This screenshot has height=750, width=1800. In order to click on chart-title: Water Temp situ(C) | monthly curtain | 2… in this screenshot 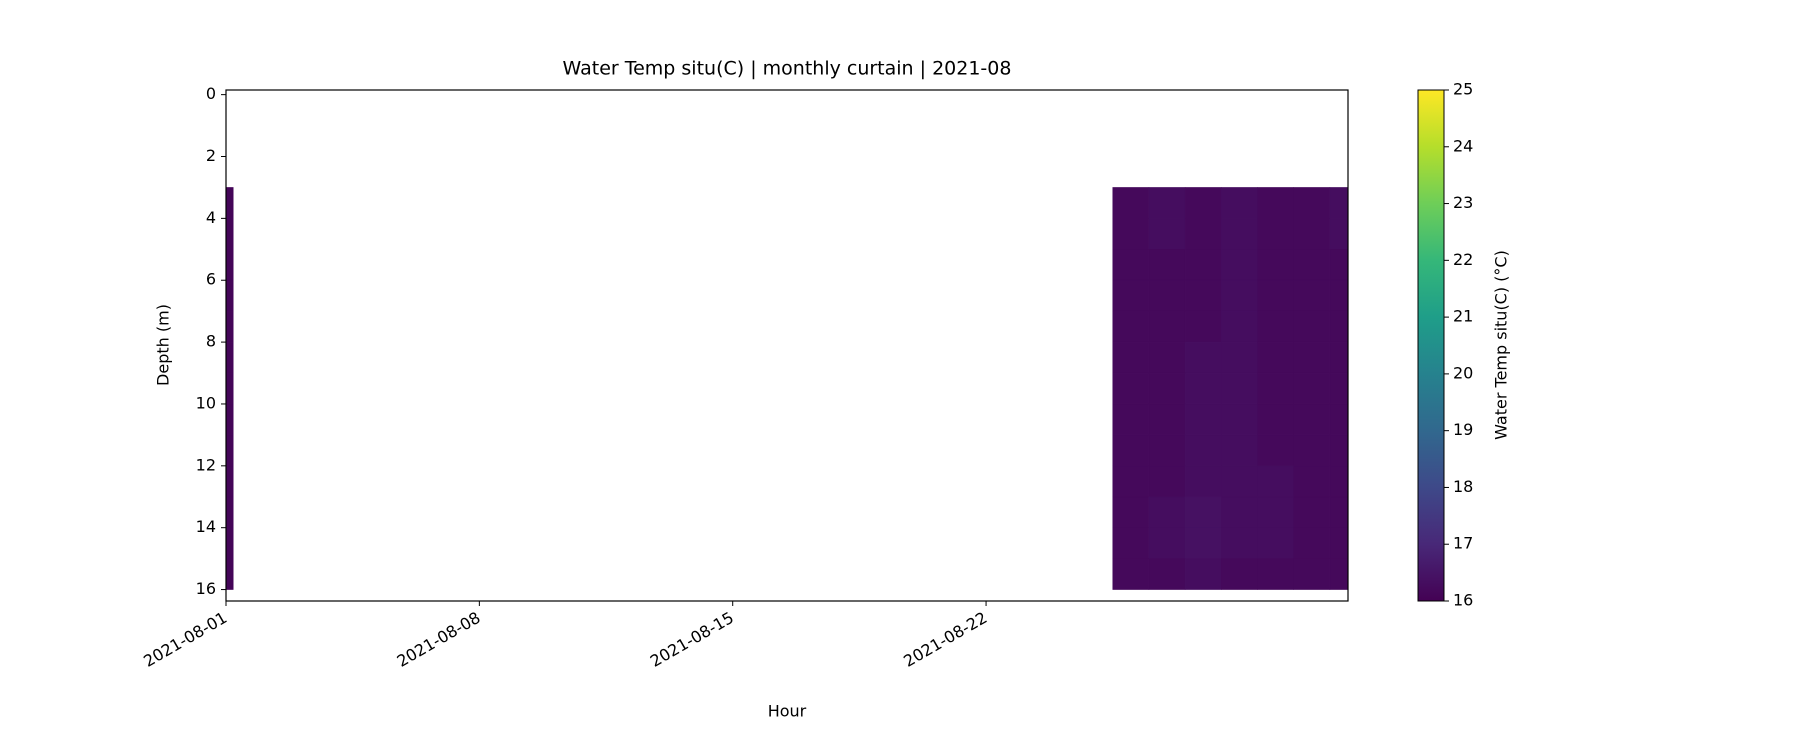, I will do `click(787, 69)`.